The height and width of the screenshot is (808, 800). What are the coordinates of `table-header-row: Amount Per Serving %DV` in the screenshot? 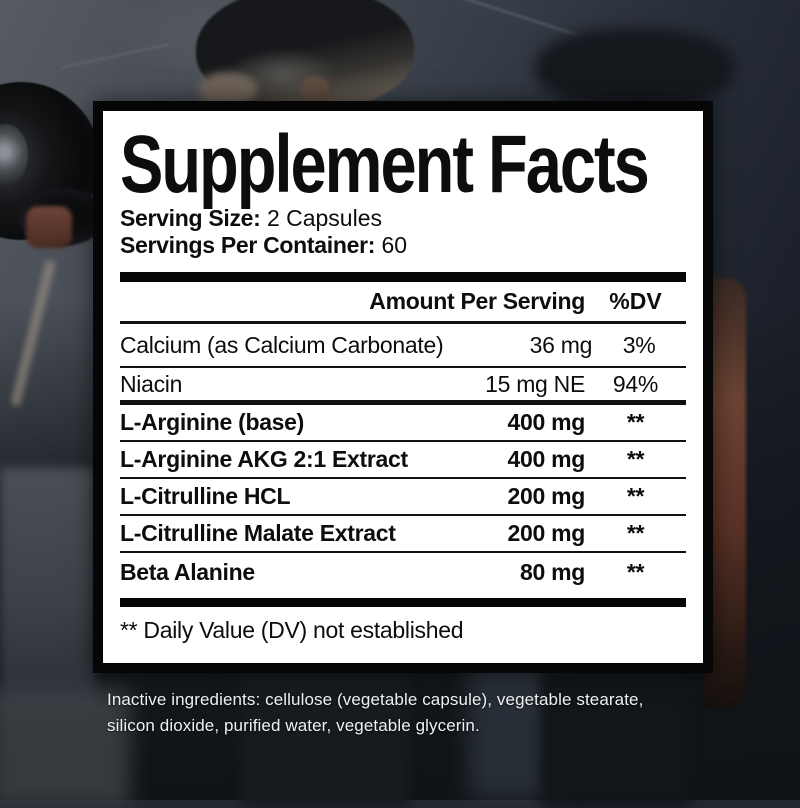 It's located at (403, 303).